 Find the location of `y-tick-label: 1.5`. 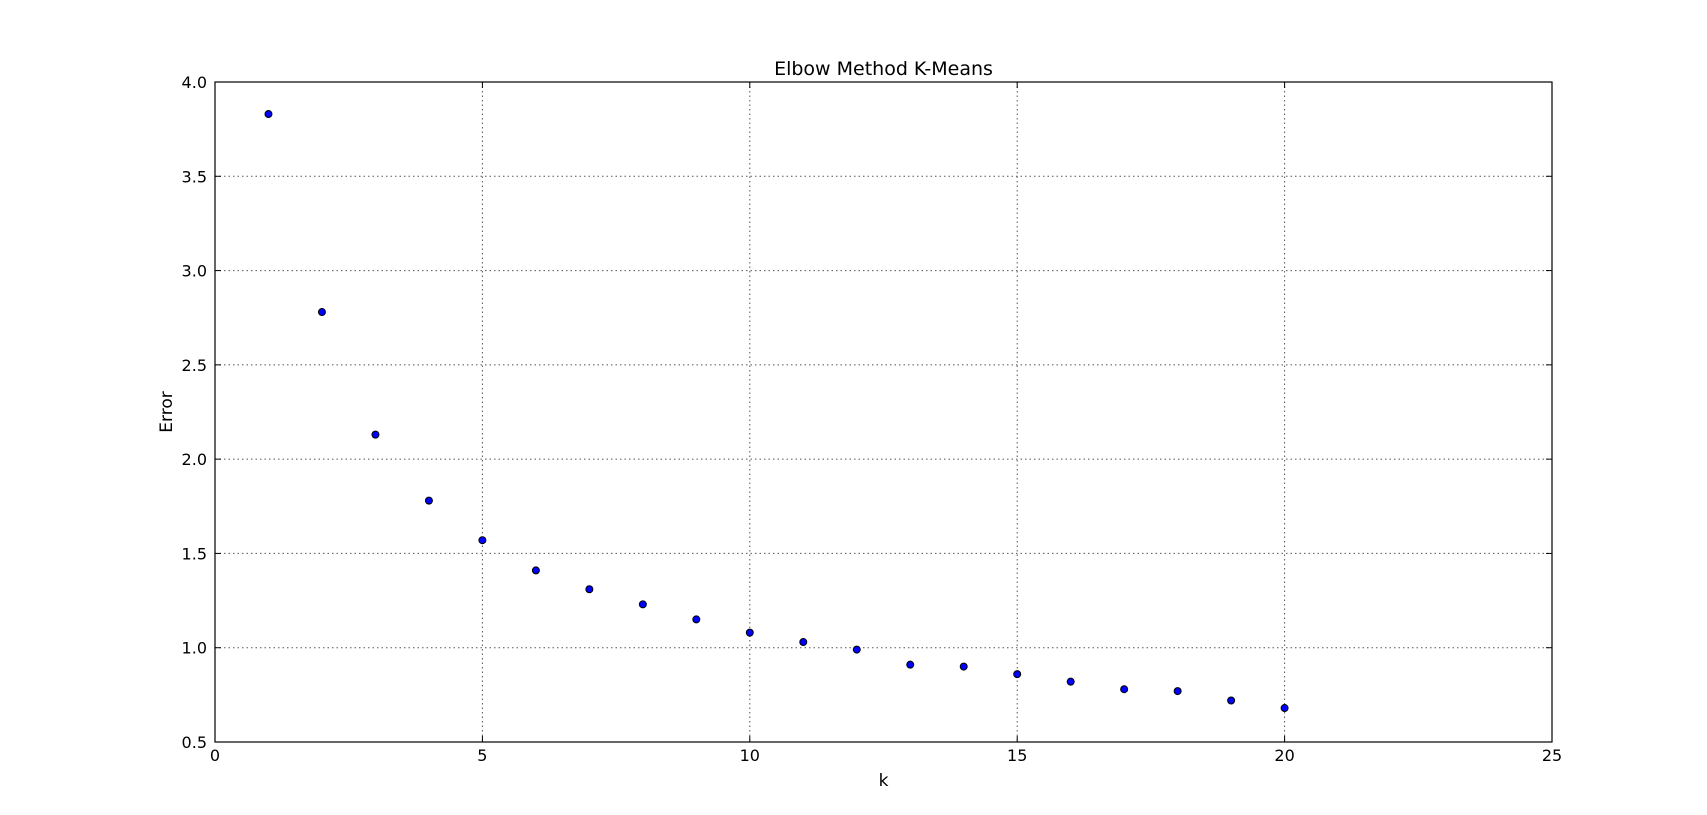

y-tick-label: 1.5 is located at coordinates (194, 553).